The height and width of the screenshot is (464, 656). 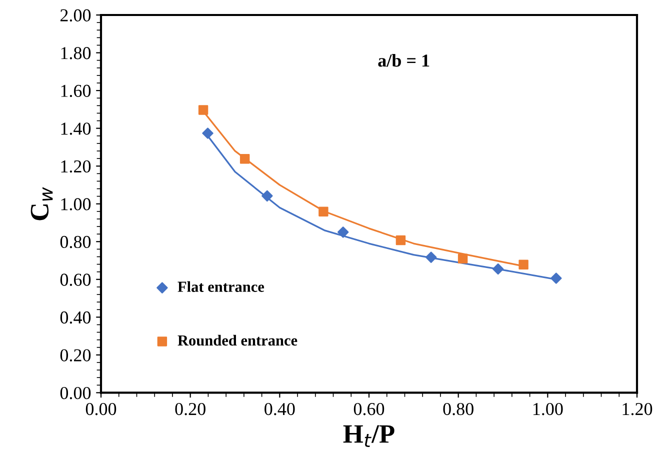 I want to click on y-tick-label: 0.60, so click(x=75, y=280).